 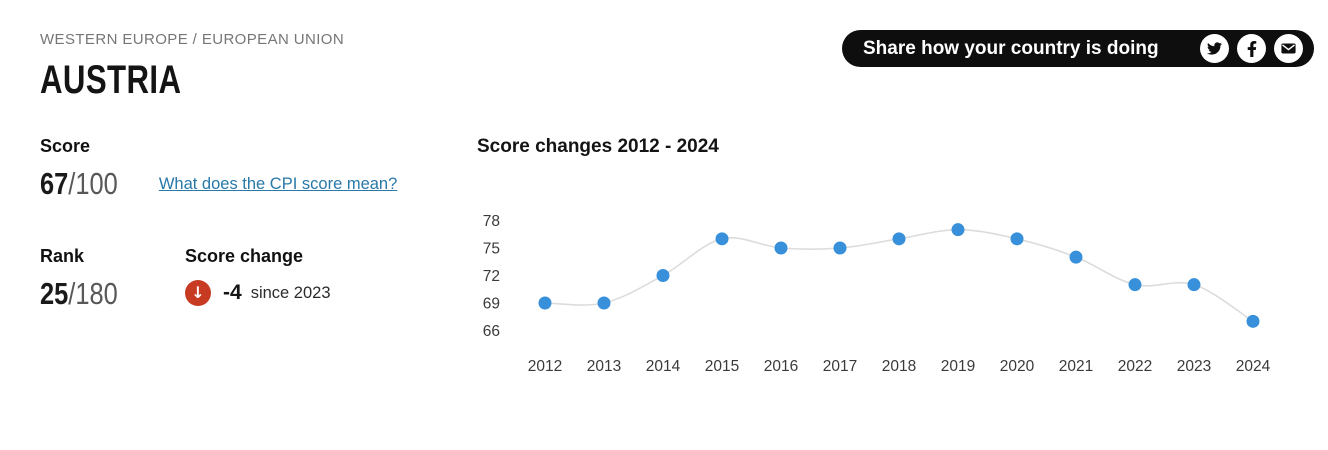 I want to click on facebook-icon, so click(x=1252, y=48).